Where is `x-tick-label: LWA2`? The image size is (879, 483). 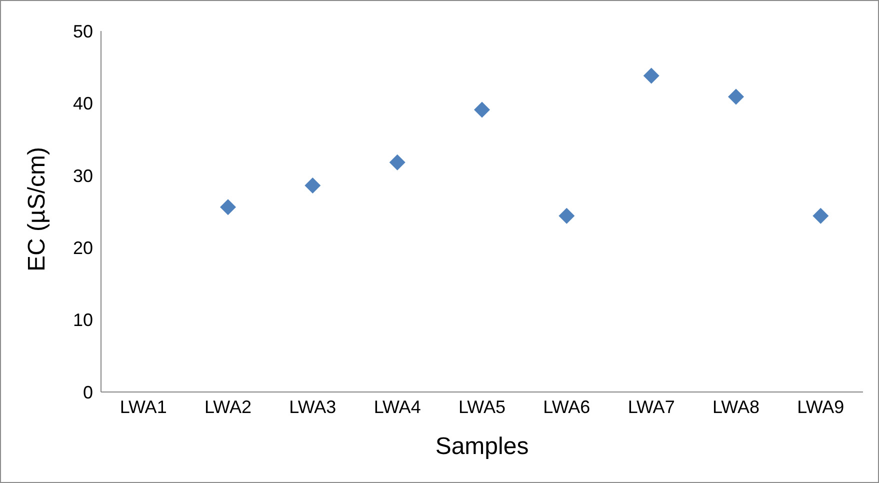
x-tick-label: LWA2 is located at coordinates (228, 406).